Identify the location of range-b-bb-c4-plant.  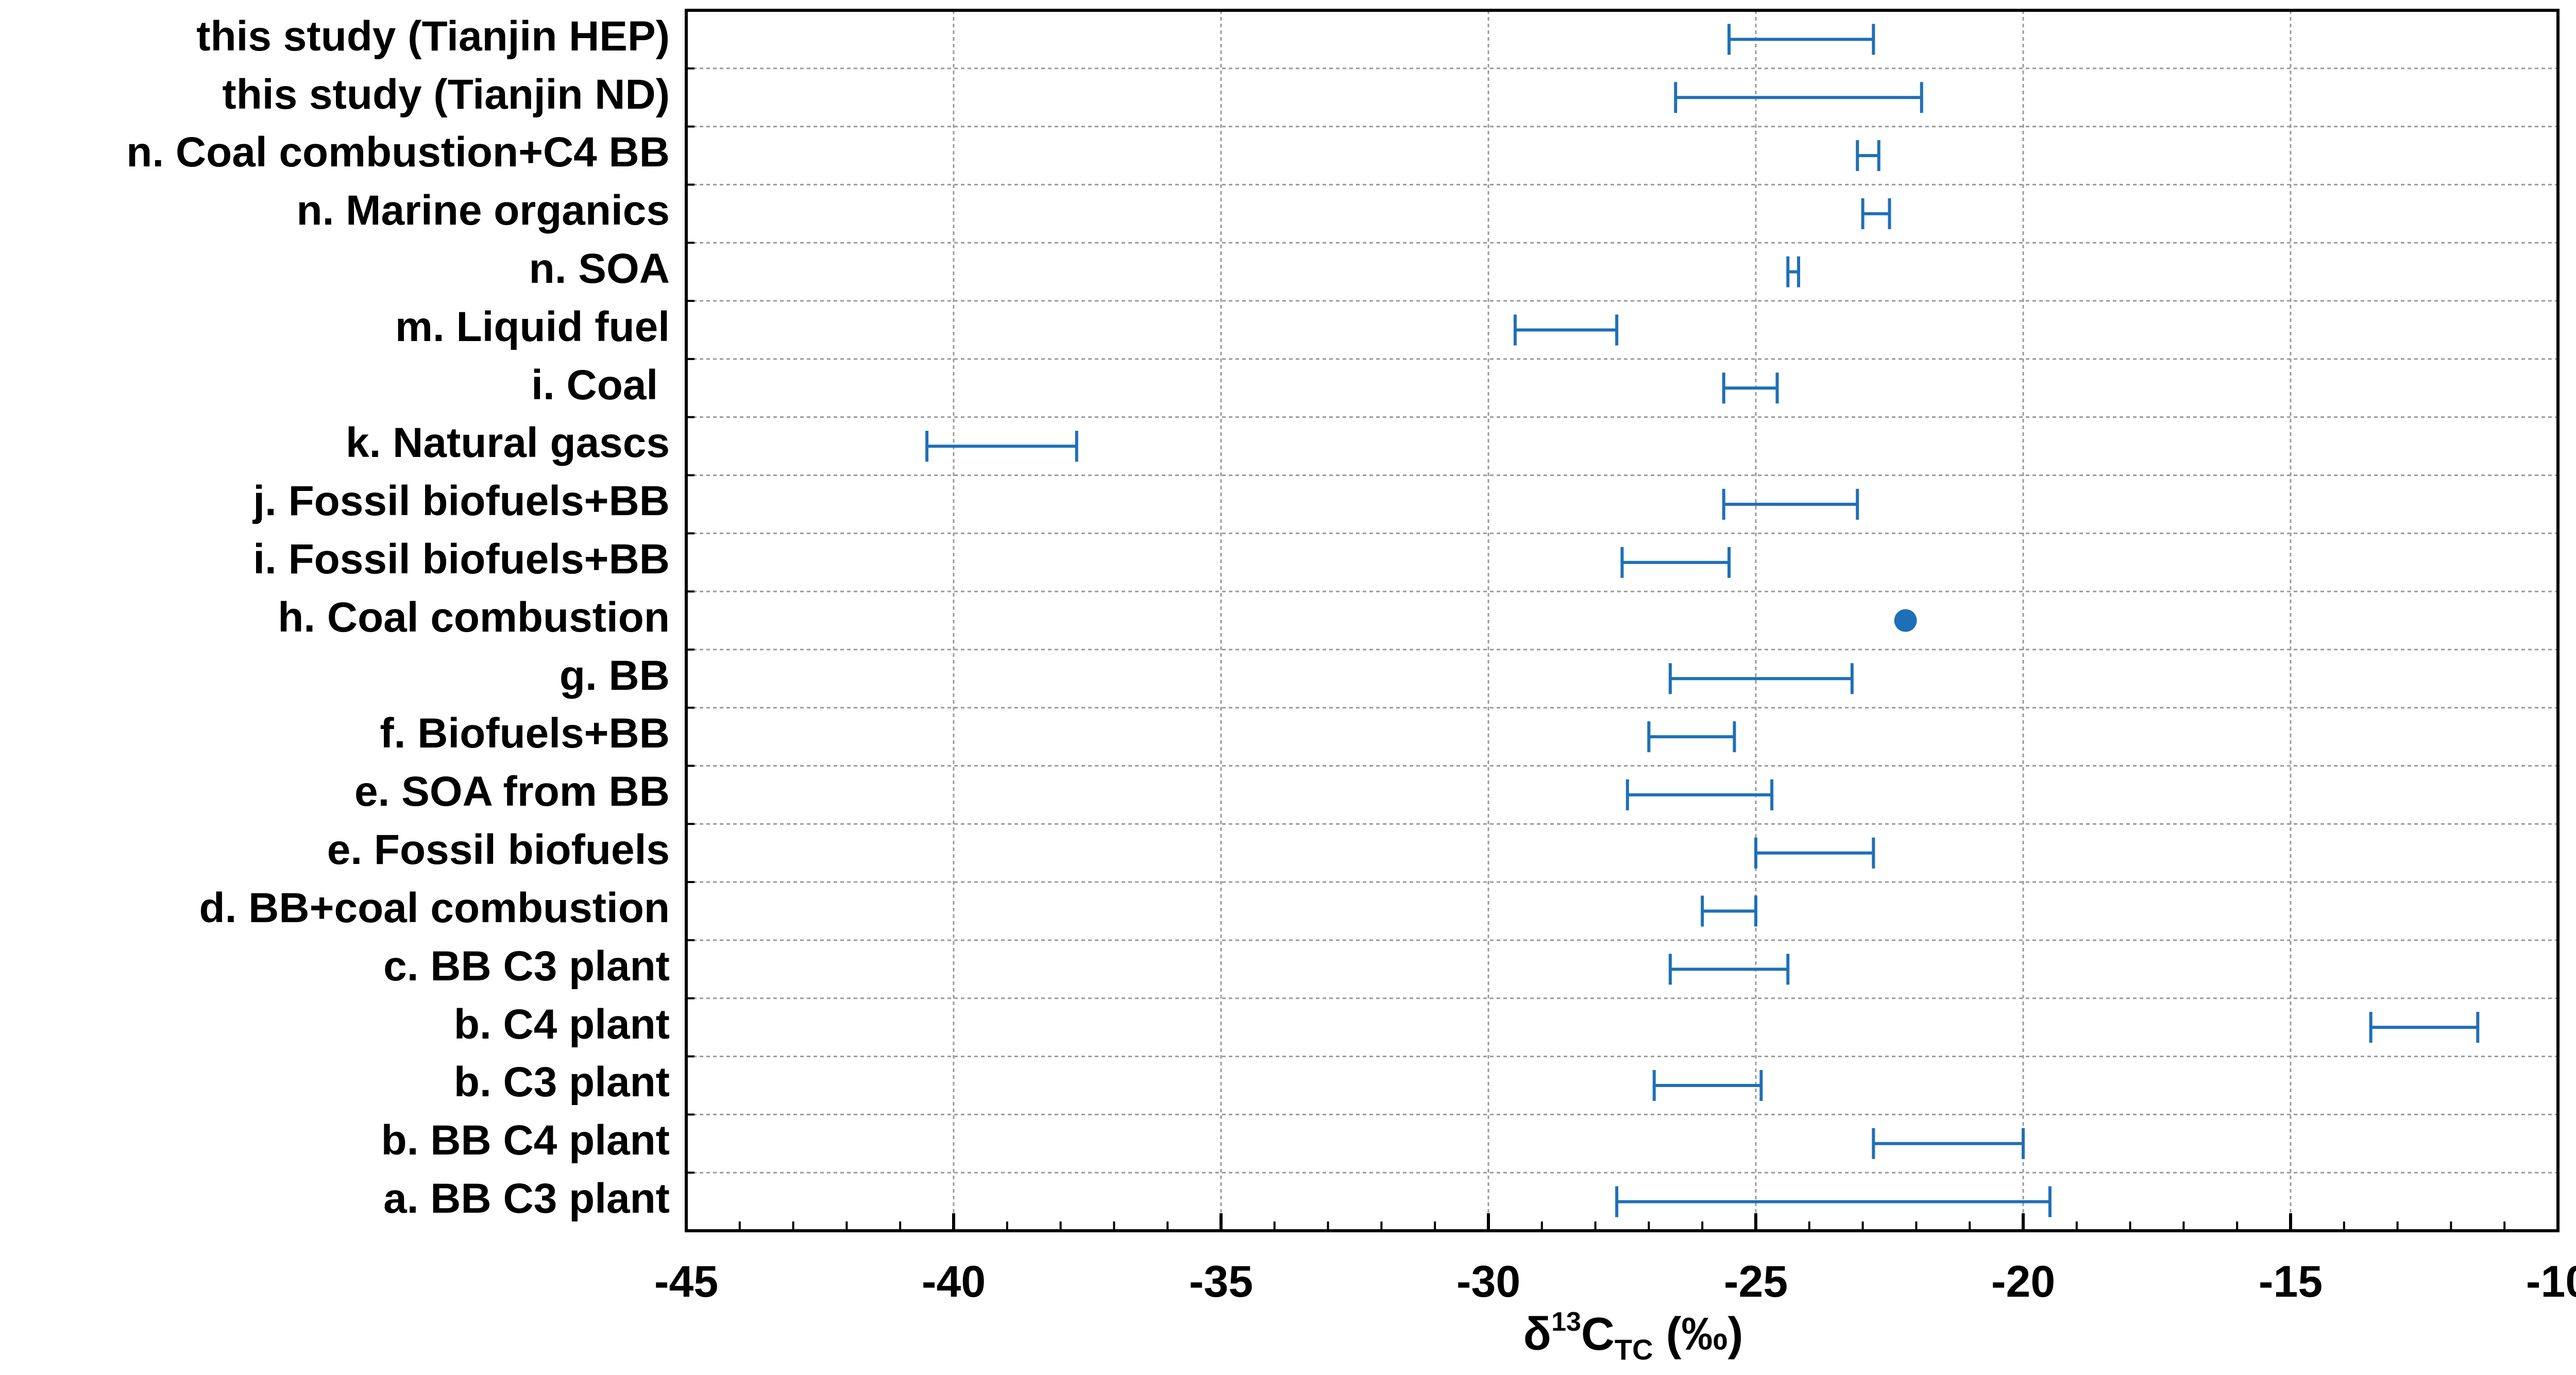
(1948, 1143).